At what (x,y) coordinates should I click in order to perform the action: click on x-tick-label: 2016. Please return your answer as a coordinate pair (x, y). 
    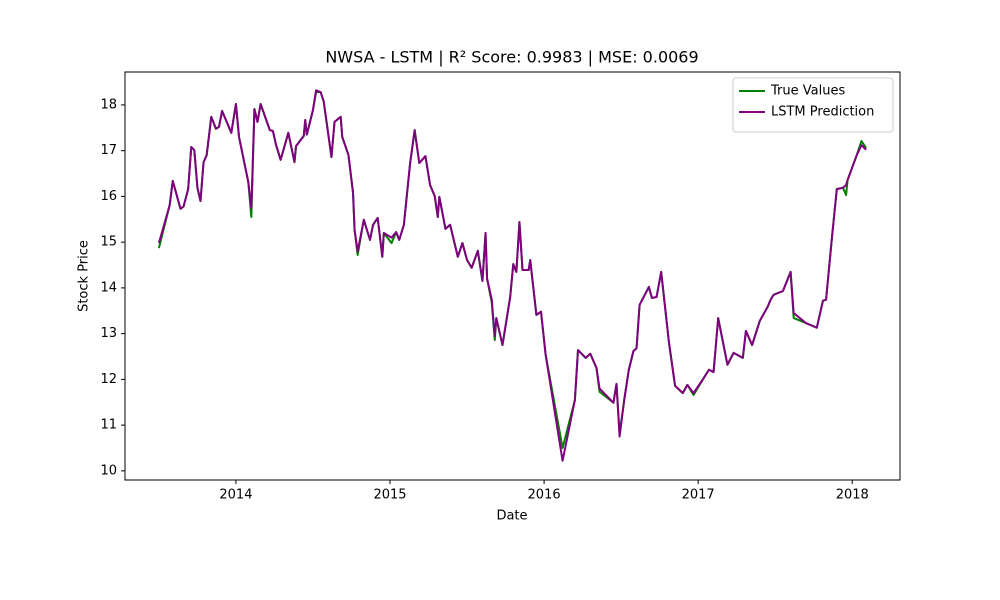
    Looking at the image, I should click on (544, 495).